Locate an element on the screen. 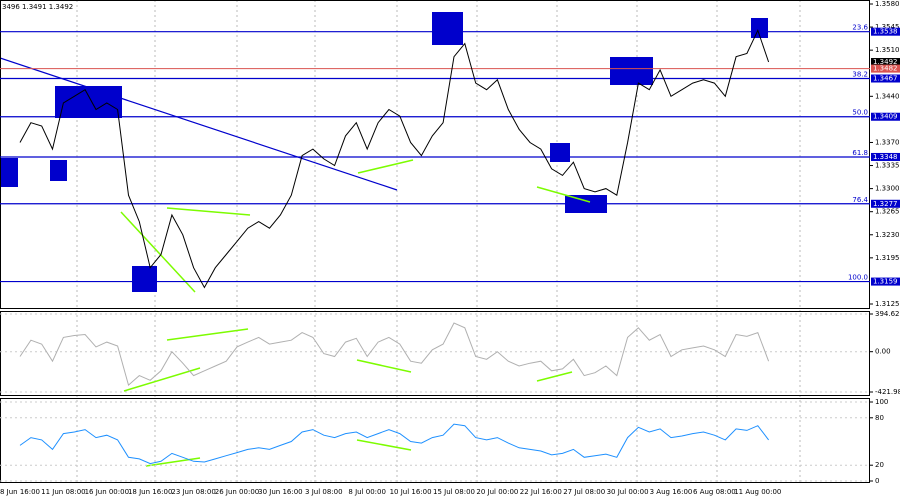 The width and height of the screenshot is (900, 500). x-tick-label: 23 Jun 08:00 is located at coordinates (193, 492).